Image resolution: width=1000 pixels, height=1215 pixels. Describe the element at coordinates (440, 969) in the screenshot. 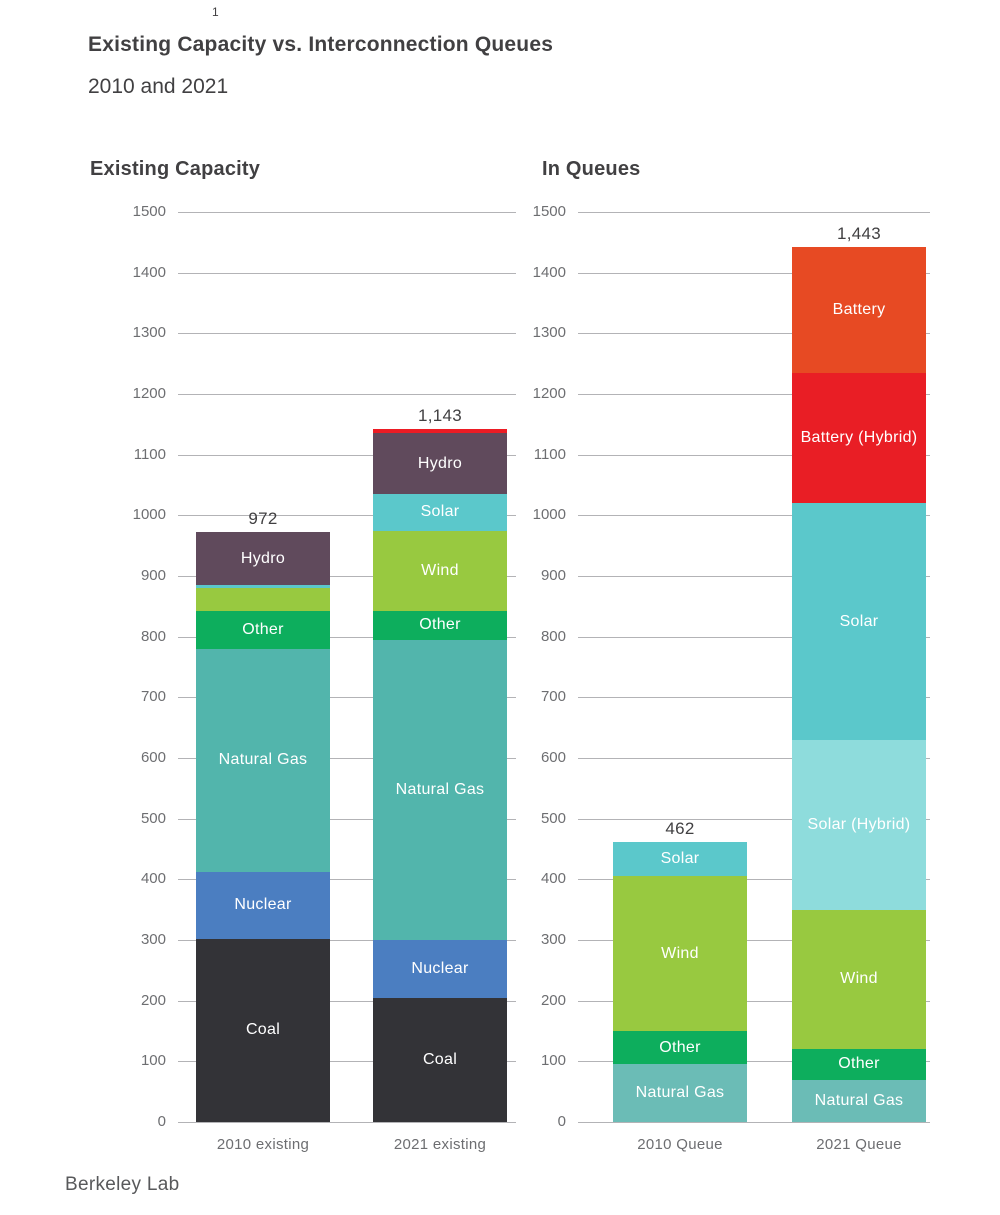

I see `bar-segment-nuclear: Nuclear` at that location.